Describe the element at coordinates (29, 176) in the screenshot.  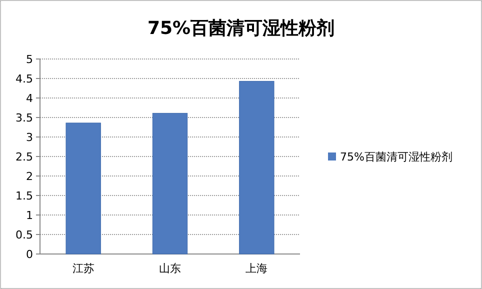
I see `y-tick-label: 2` at that location.